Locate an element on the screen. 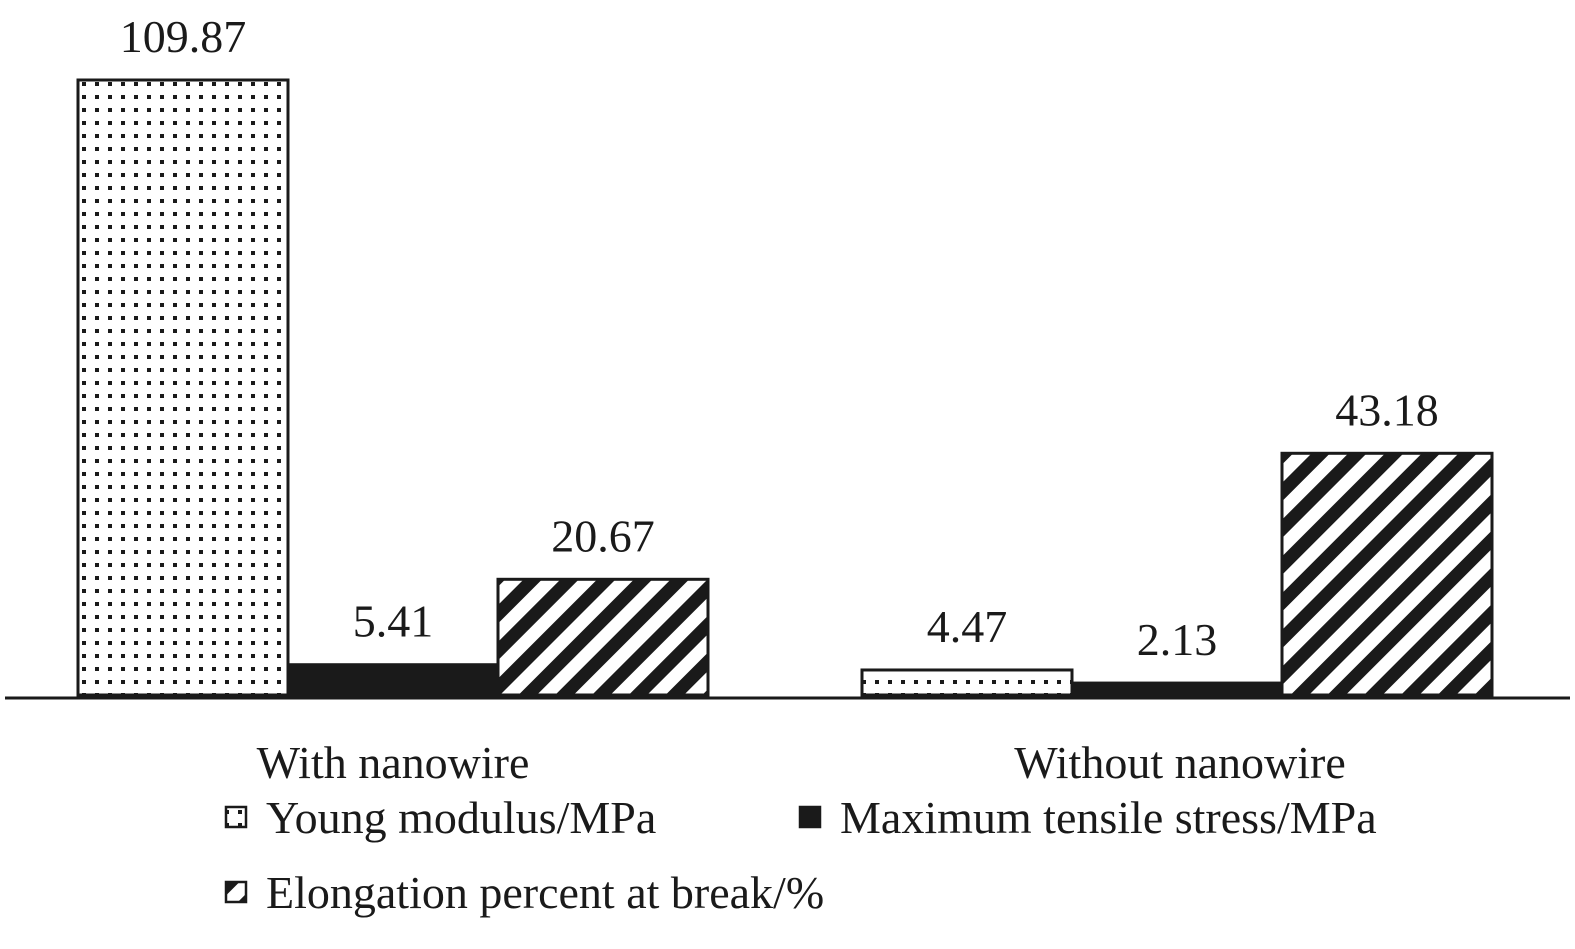 This screenshot has width=1575, height=949. category-label-1: With nanowire is located at coordinates (393, 762).